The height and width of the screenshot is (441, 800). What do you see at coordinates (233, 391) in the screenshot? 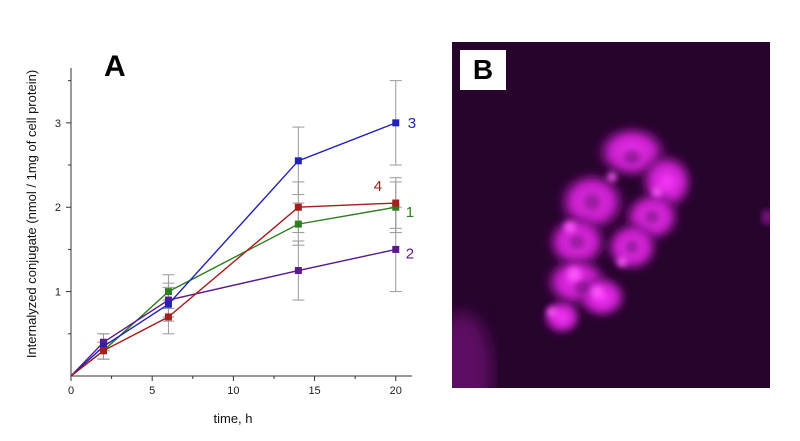
I see `x-tick-label: 10` at bounding box center [233, 391].